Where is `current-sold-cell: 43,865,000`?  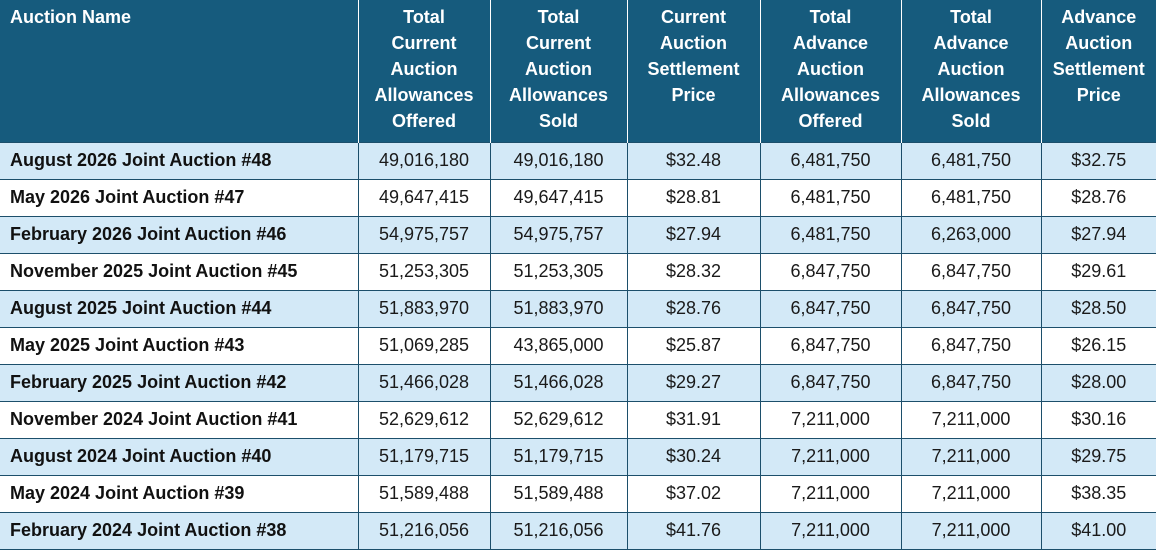
current-sold-cell: 43,865,000 is located at coordinates (558, 345).